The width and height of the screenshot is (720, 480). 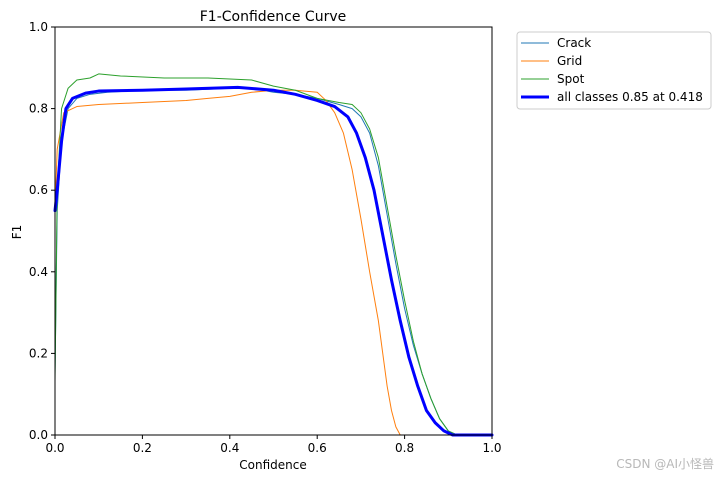 I want to click on y-axis-ticks: 0.0 0.2 0.4 0.6 0.8 1.0, so click(x=42, y=231).